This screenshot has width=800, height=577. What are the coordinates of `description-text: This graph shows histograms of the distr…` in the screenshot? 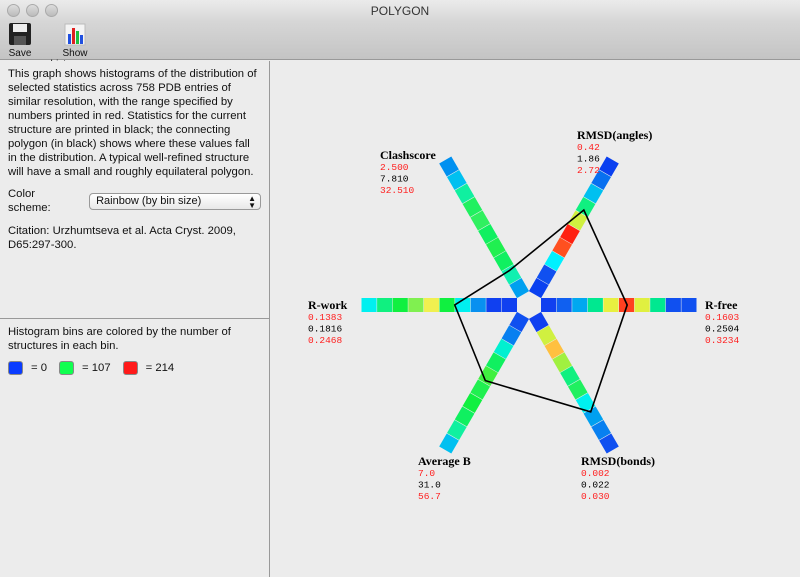 It's located at (132, 123).